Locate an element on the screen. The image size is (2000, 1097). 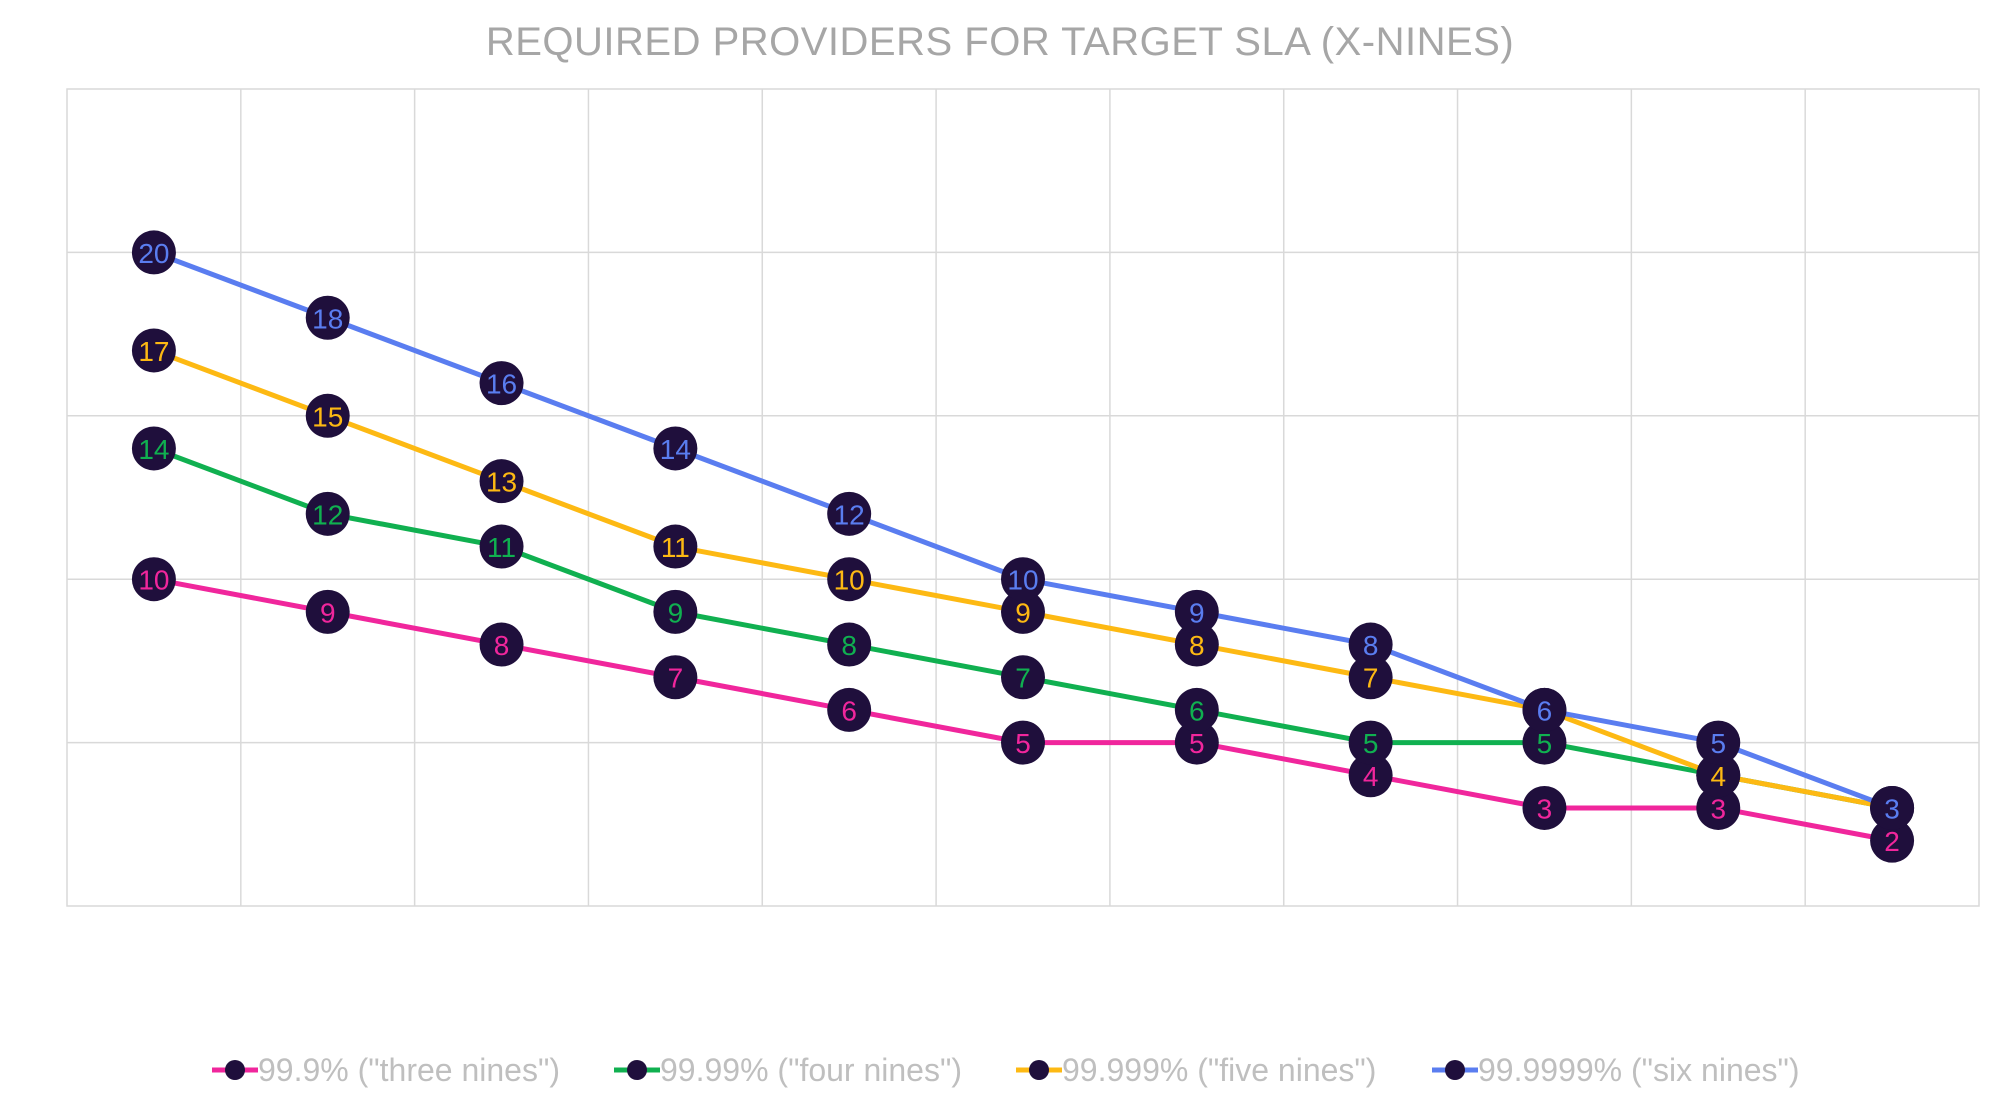
legend-item-4: 99.9999% ("six nines") is located at coordinates (1616, 1070).